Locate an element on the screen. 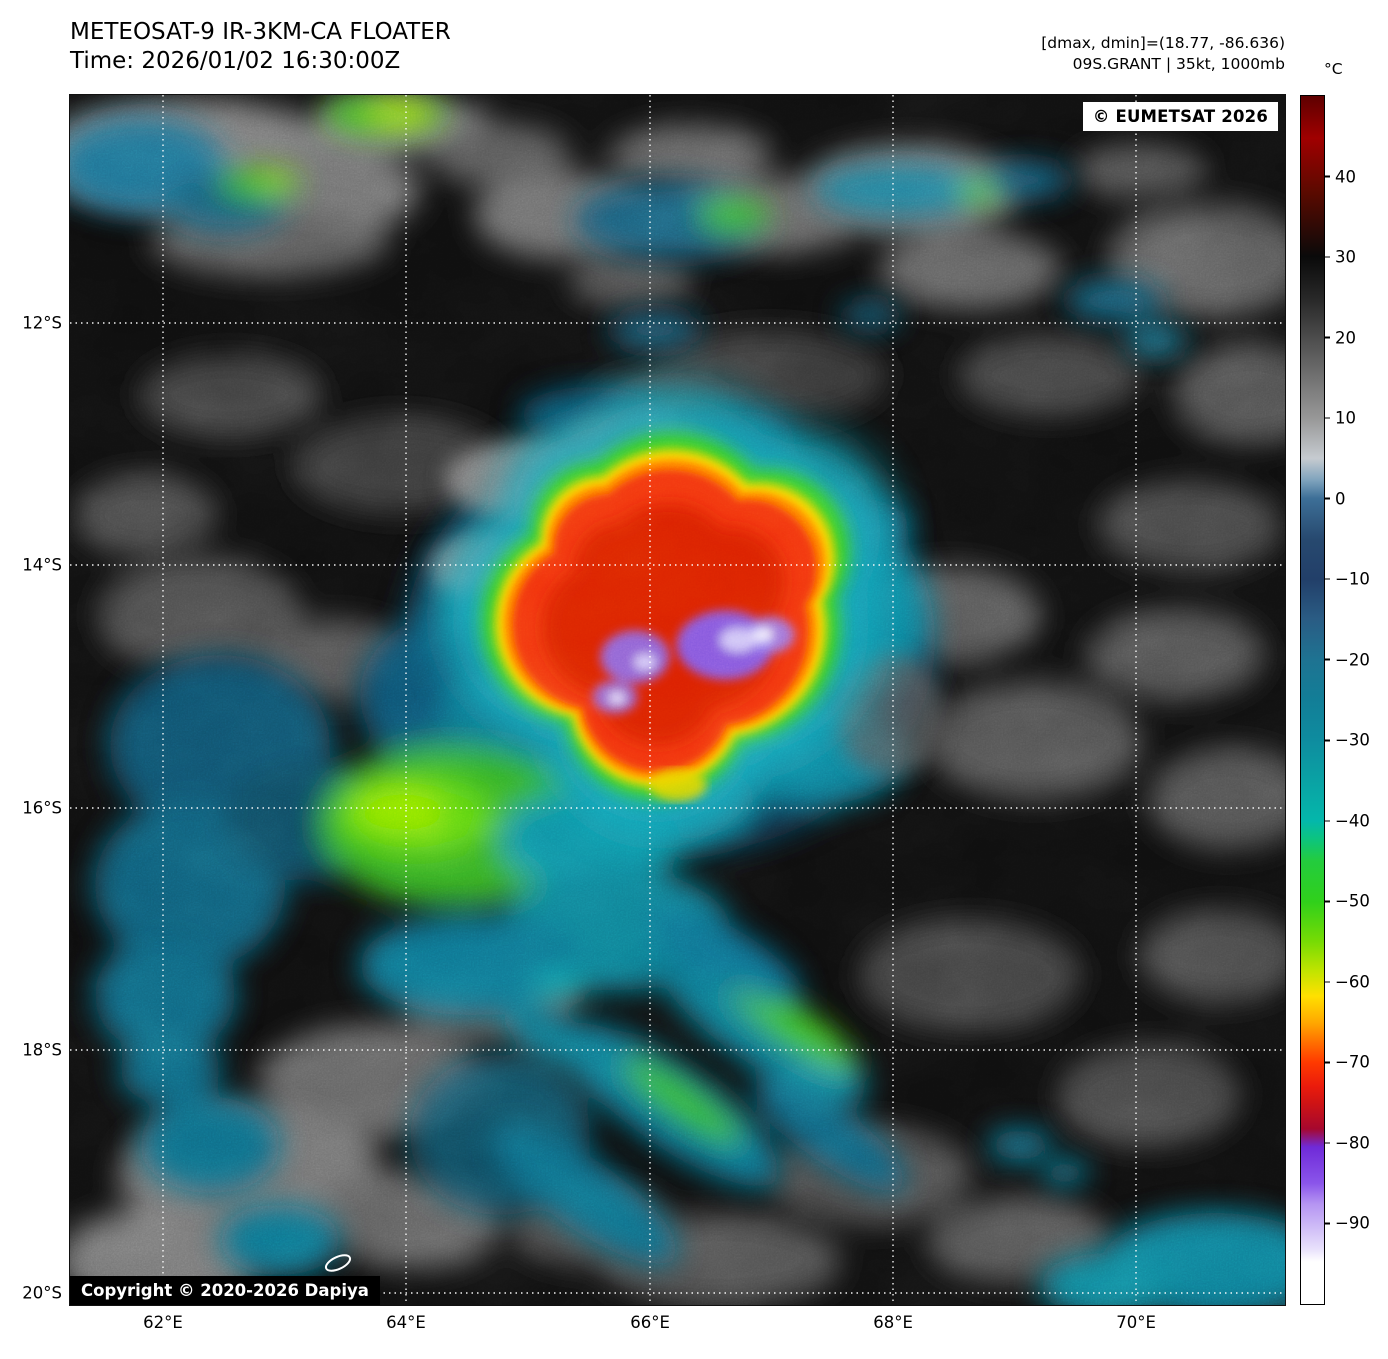 This screenshot has height=1359, width=1388. lat-label: 14°S is located at coordinates (42, 565).